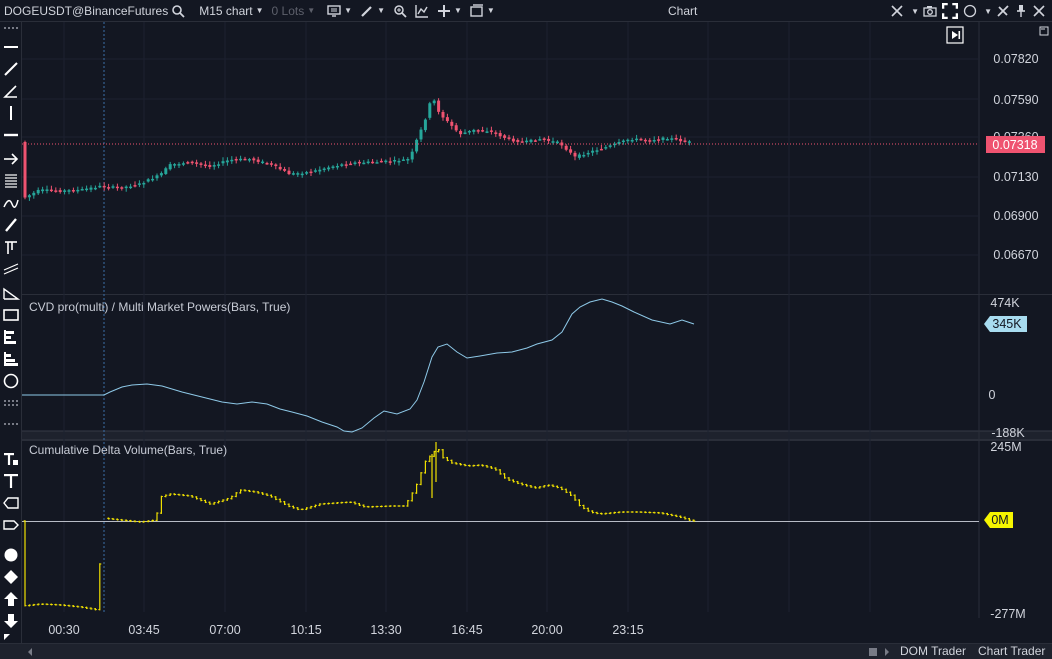  Describe the element at coordinates (897, 11) in the screenshot. I see `link-icon` at that location.